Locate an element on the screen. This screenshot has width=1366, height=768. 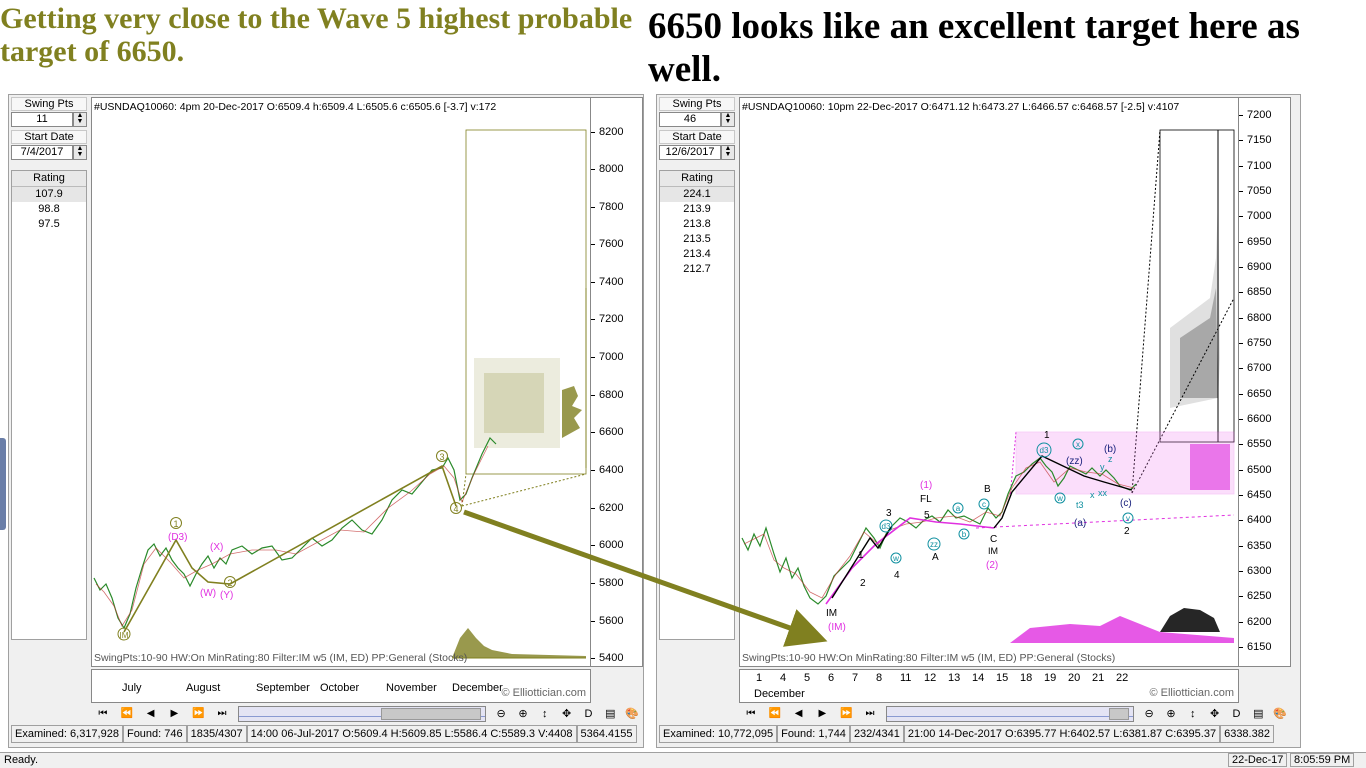
wave-label: d3 is located at coordinates (886, 526).